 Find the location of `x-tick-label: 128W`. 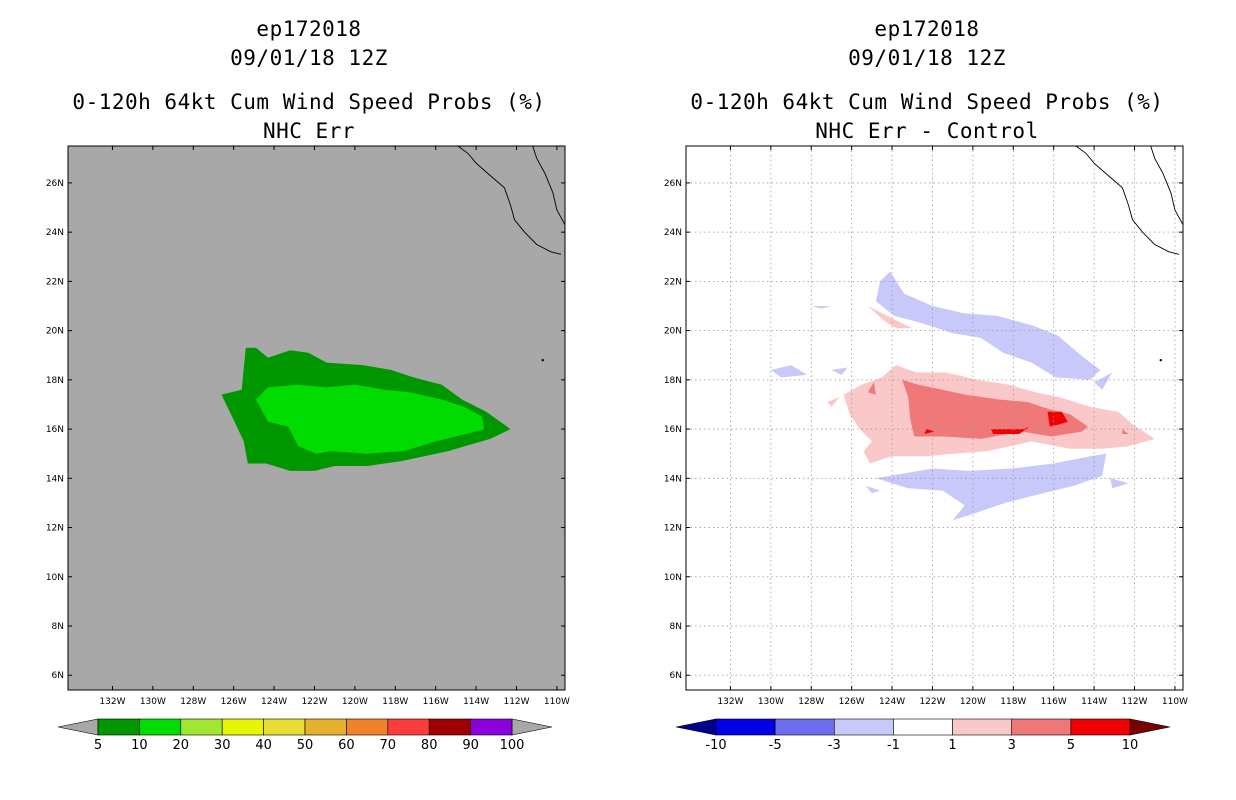

x-tick-label: 128W is located at coordinates (811, 702).